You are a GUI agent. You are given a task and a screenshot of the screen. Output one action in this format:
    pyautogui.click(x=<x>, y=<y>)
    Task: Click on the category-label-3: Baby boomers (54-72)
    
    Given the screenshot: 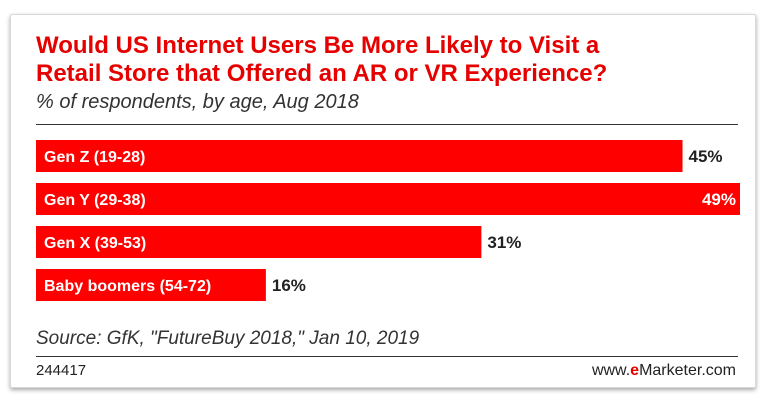 What is the action you would take?
    pyautogui.click(x=127, y=286)
    